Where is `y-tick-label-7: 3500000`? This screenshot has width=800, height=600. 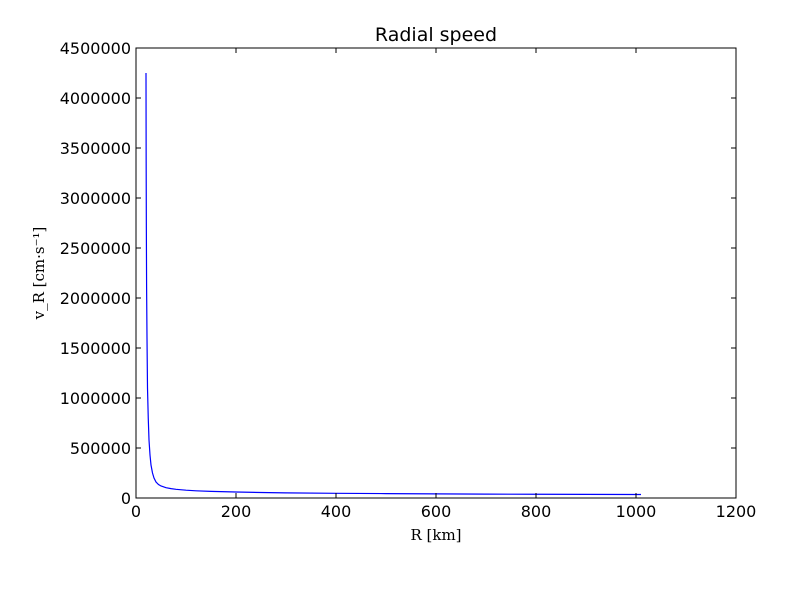
y-tick-label-7: 3500000 is located at coordinates (95, 148).